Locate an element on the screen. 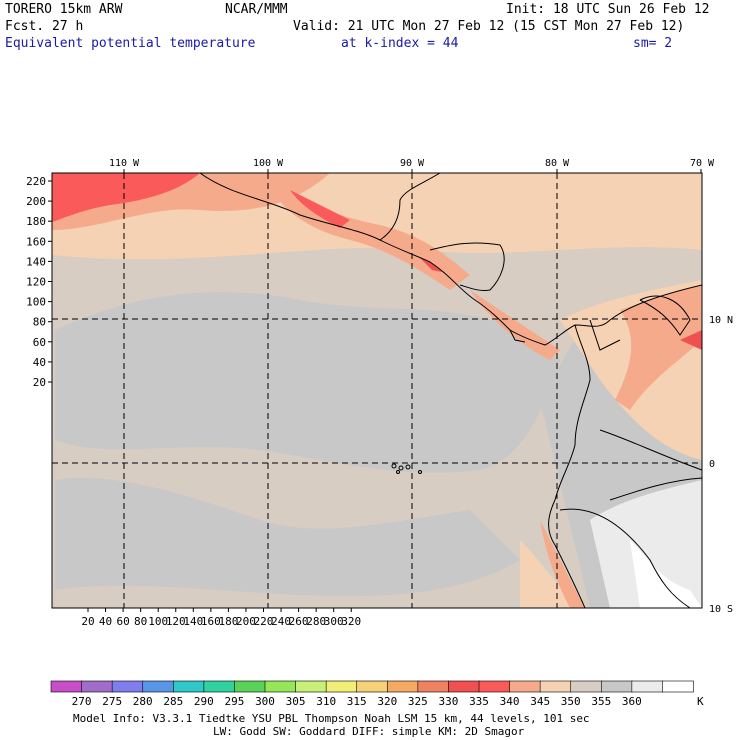 The height and width of the screenshot is (740, 740). forecast-hour: Fcst. 27 h is located at coordinates (44, 26).